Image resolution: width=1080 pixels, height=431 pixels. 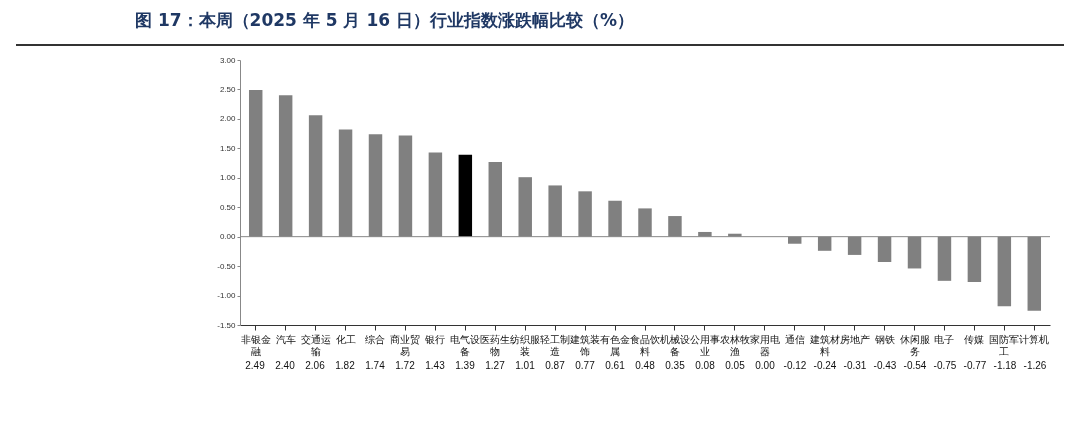 What do you see at coordinates (435, 365) in the screenshot?
I see `data-label: 1.43` at bounding box center [435, 365].